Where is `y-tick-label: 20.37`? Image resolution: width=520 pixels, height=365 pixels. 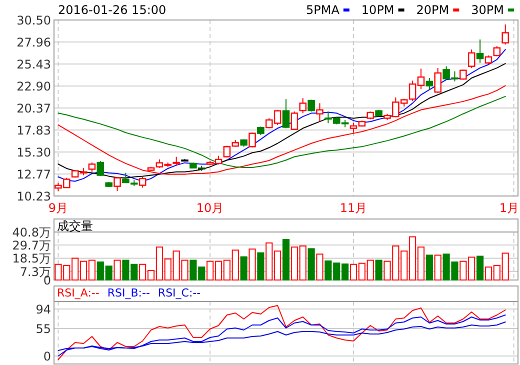 y-tick-label: 20.37 is located at coordinates (33, 108).